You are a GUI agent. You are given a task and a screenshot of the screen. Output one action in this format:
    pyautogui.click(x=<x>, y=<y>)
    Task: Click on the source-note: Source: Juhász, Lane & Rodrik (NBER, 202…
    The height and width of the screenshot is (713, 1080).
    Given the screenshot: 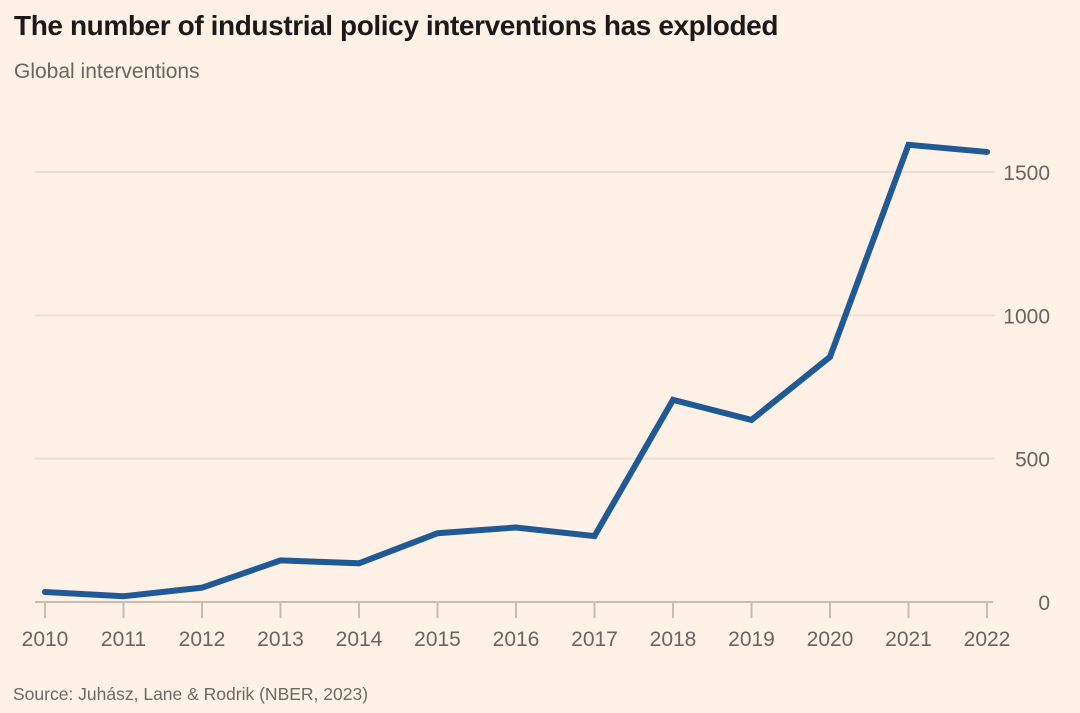 What is the action you would take?
    pyautogui.click(x=191, y=694)
    